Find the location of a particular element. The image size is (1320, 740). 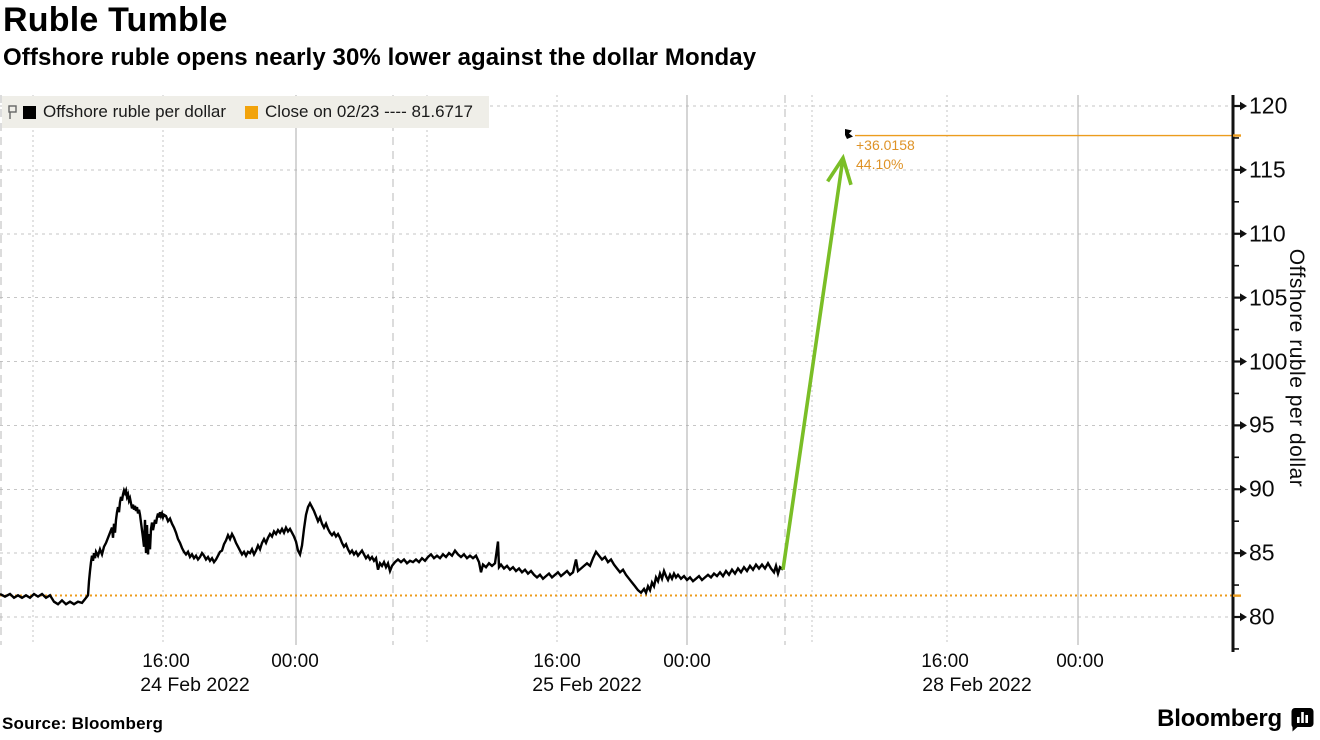

x-axis-date-label: 24 Feb 2022 is located at coordinates (195, 685).